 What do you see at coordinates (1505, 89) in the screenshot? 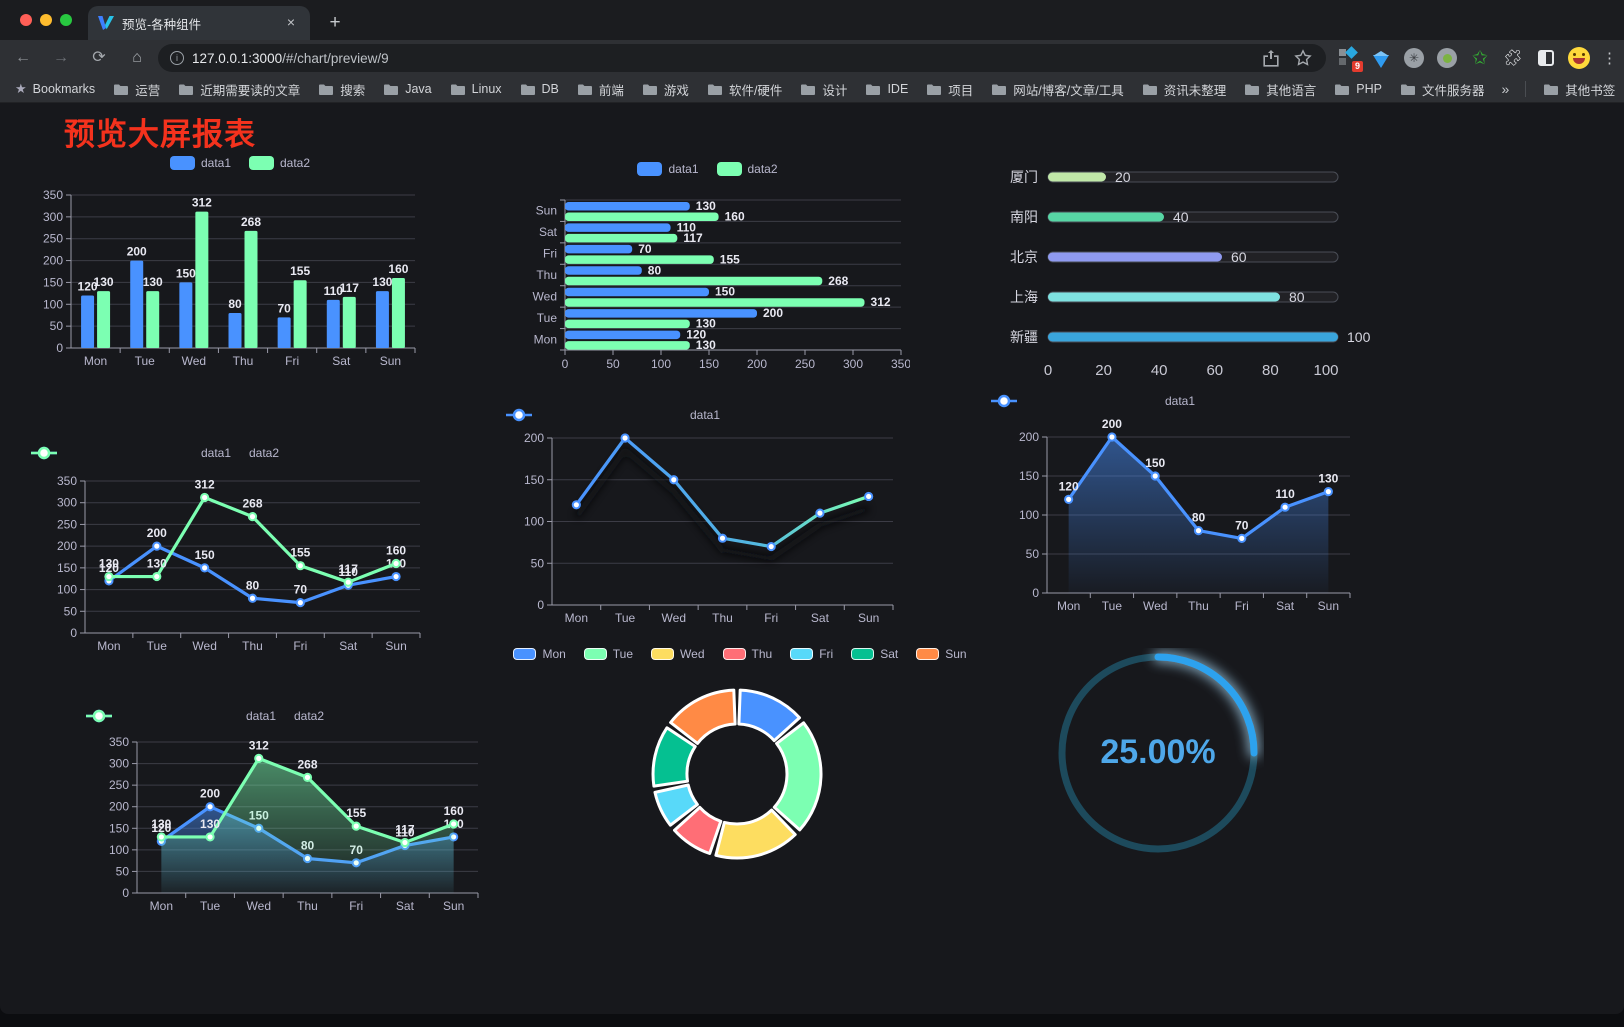
I see `bookmarks-overflow-chevron: »` at bounding box center [1505, 89].